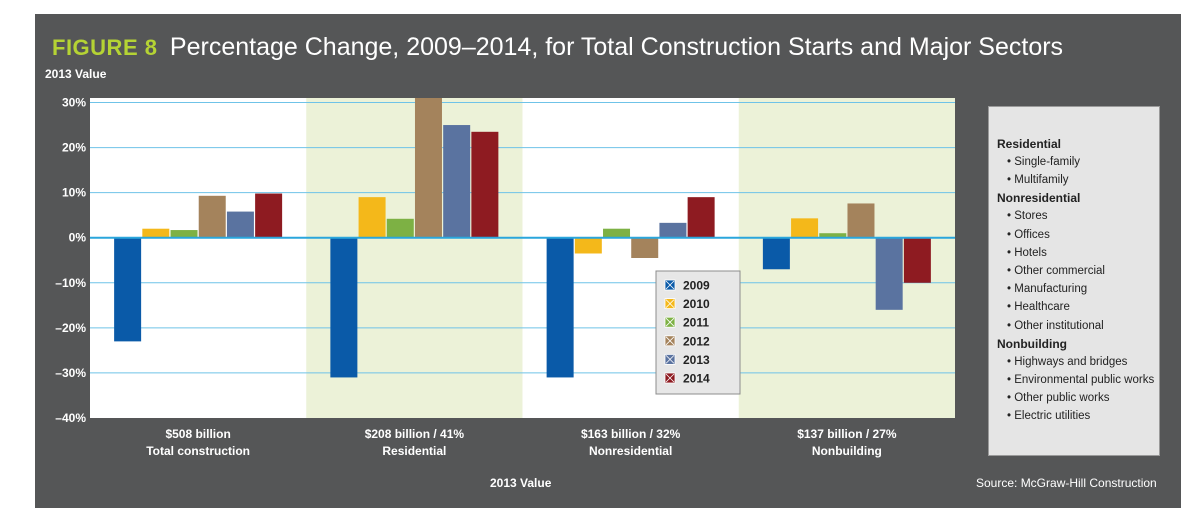 This screenshot has width=1200, height=519. I want to click on legend-group-item: Other commercial, so click(1078, 271).